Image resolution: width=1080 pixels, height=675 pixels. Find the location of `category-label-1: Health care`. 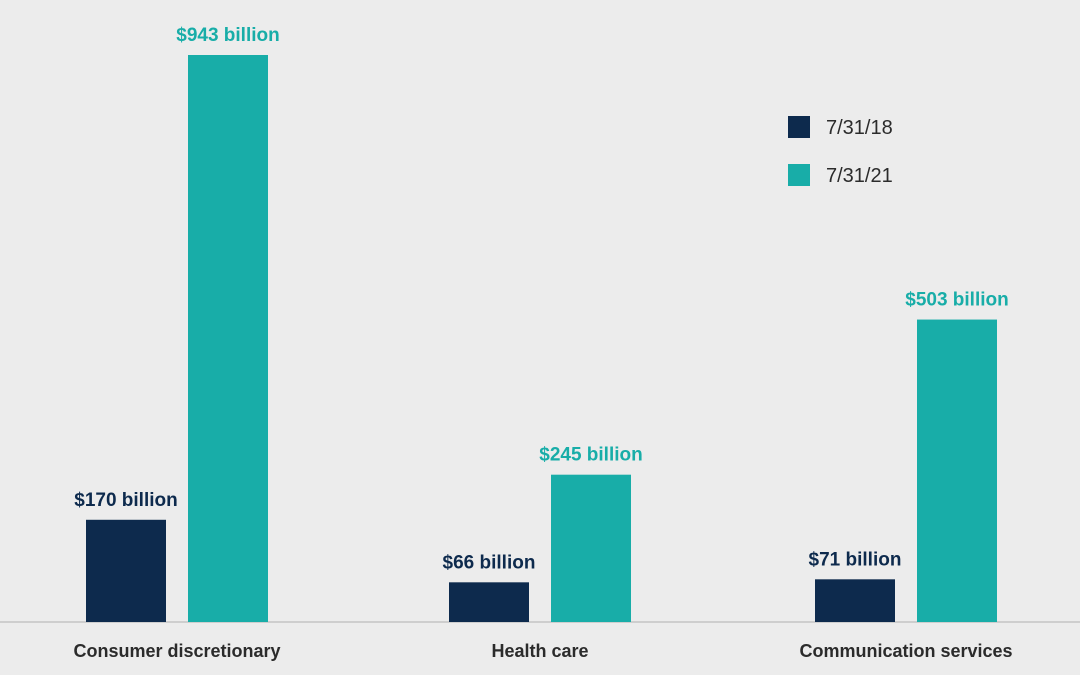

category-label-1: Health care is located at coordinates (539, 651).